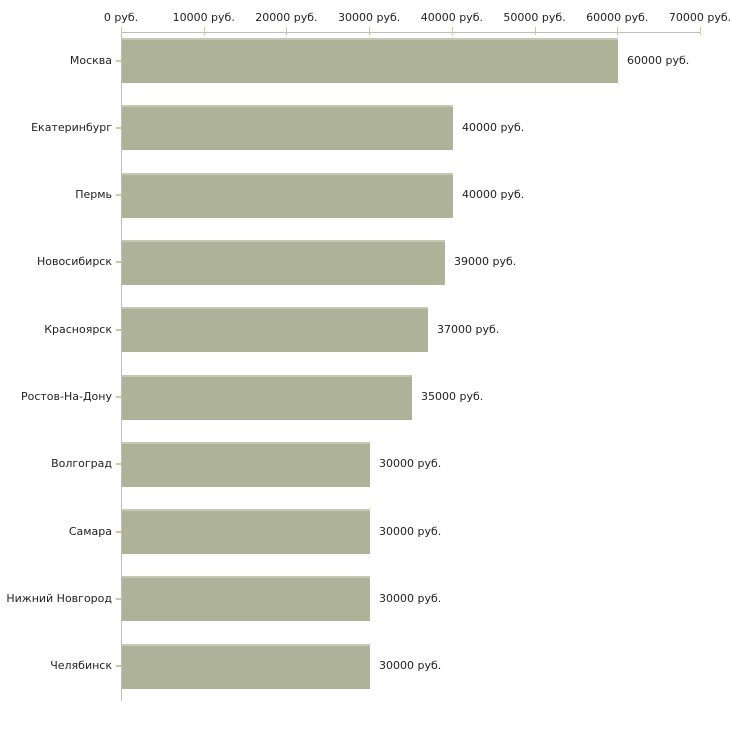 This screenshot has width=730, height=730. What do you see at coordinates (78, 329) in the screenshot?
I see `category-label: Красноярск` at bounding box center [78, 329].